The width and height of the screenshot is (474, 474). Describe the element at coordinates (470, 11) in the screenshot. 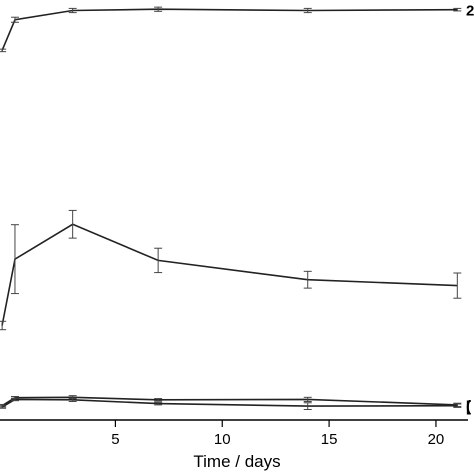

I see `series-end-label: 2` at that location.